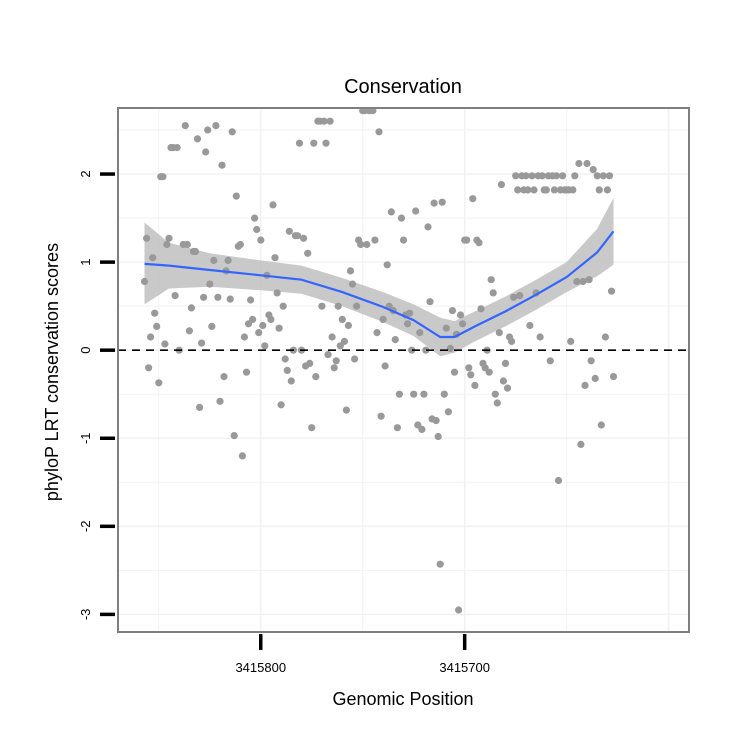  Describe the element at coordinates (85, 527) in the screenshot. I see `y-tick-label: -2` at that location.